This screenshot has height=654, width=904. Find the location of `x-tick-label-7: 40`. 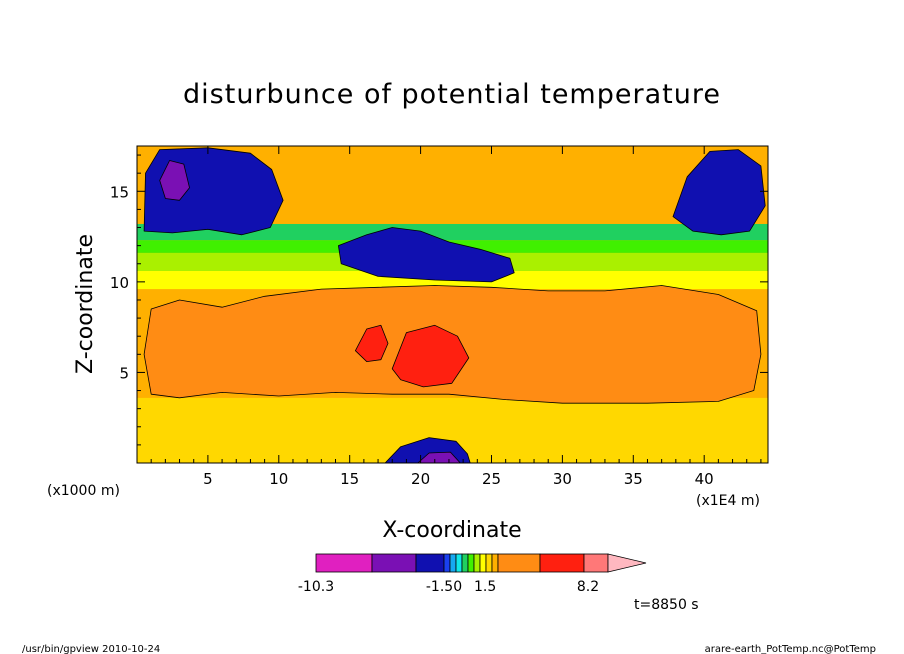

x-tick-label-7: 40 is located at coordinates (704, 479).